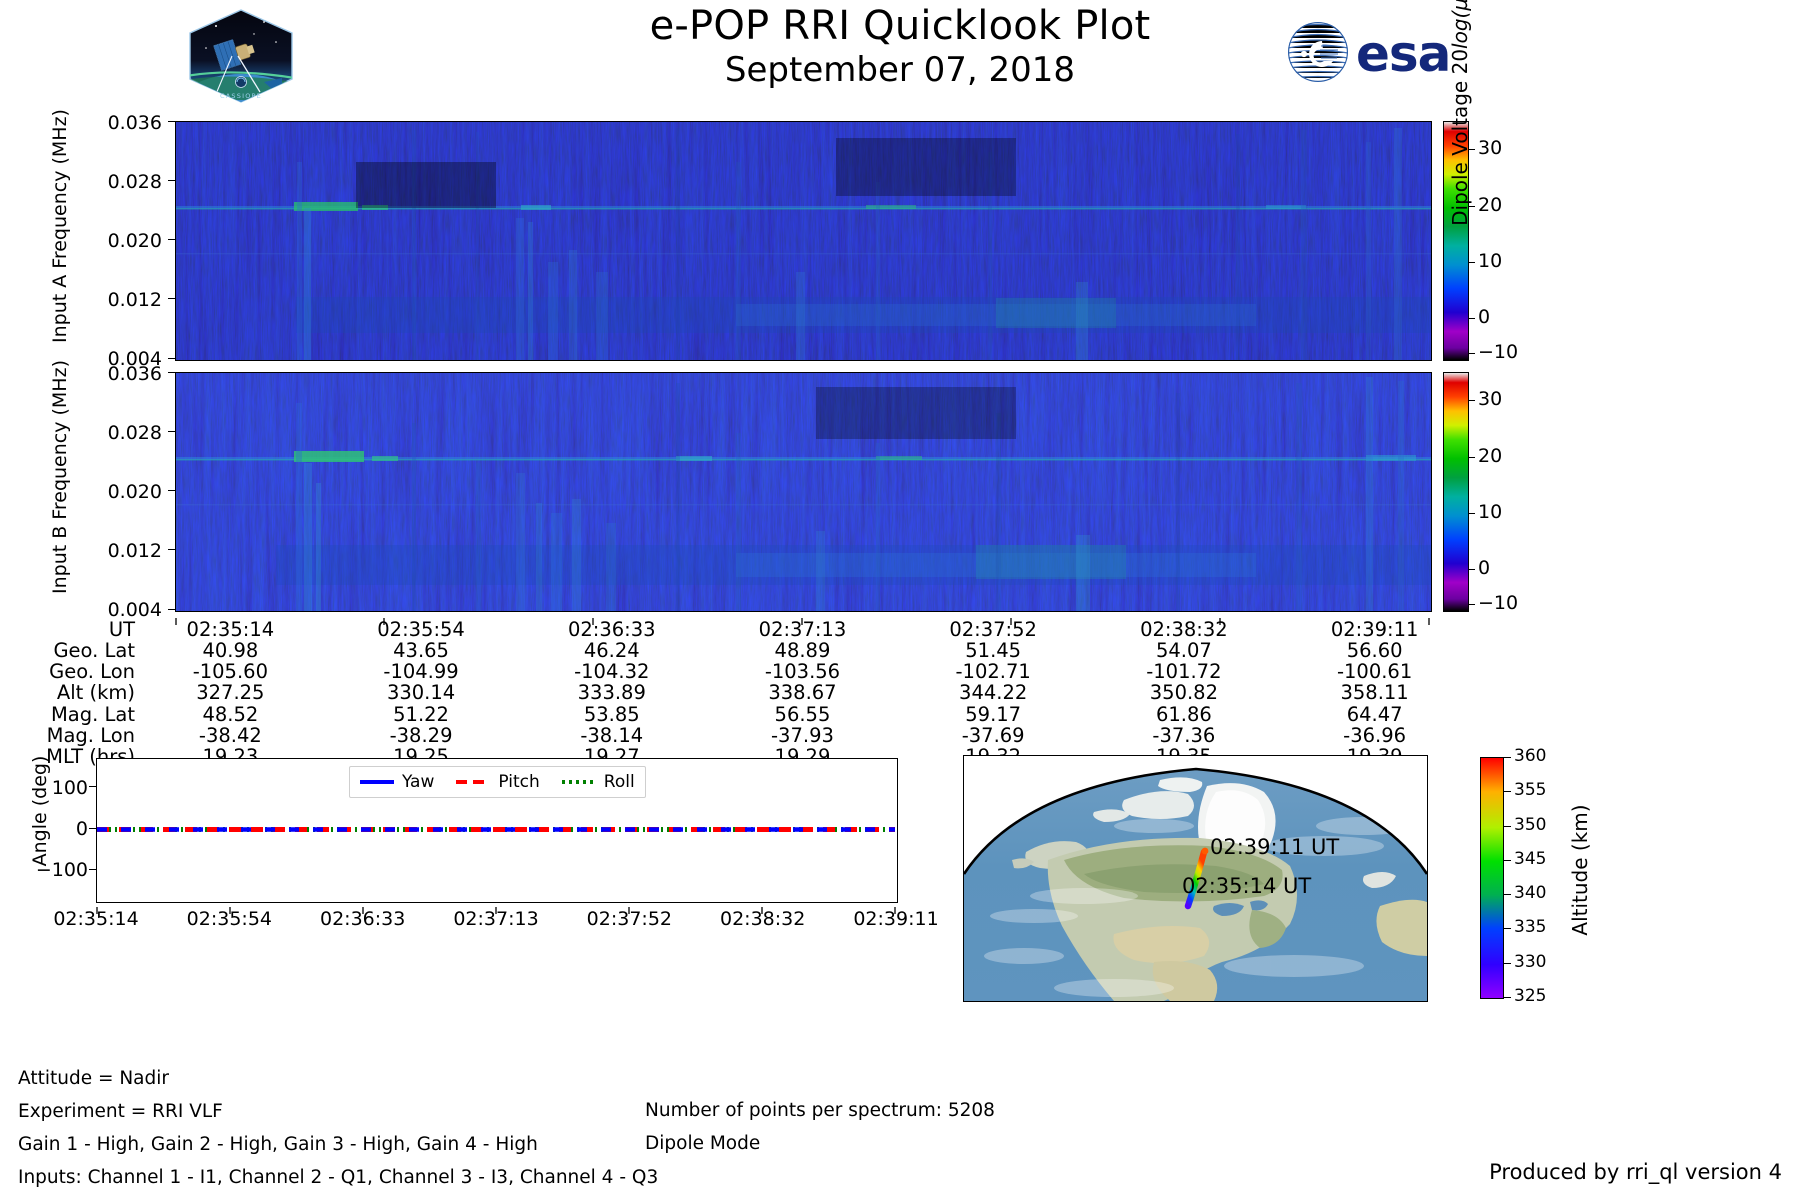 Image resolution: width=1800 pixels, height=1200 pixels. What do you see at coordinates (519, 782) in the screenshot?
I see `legend-label-pitch: Pitch` at bounding box center [519, 782].